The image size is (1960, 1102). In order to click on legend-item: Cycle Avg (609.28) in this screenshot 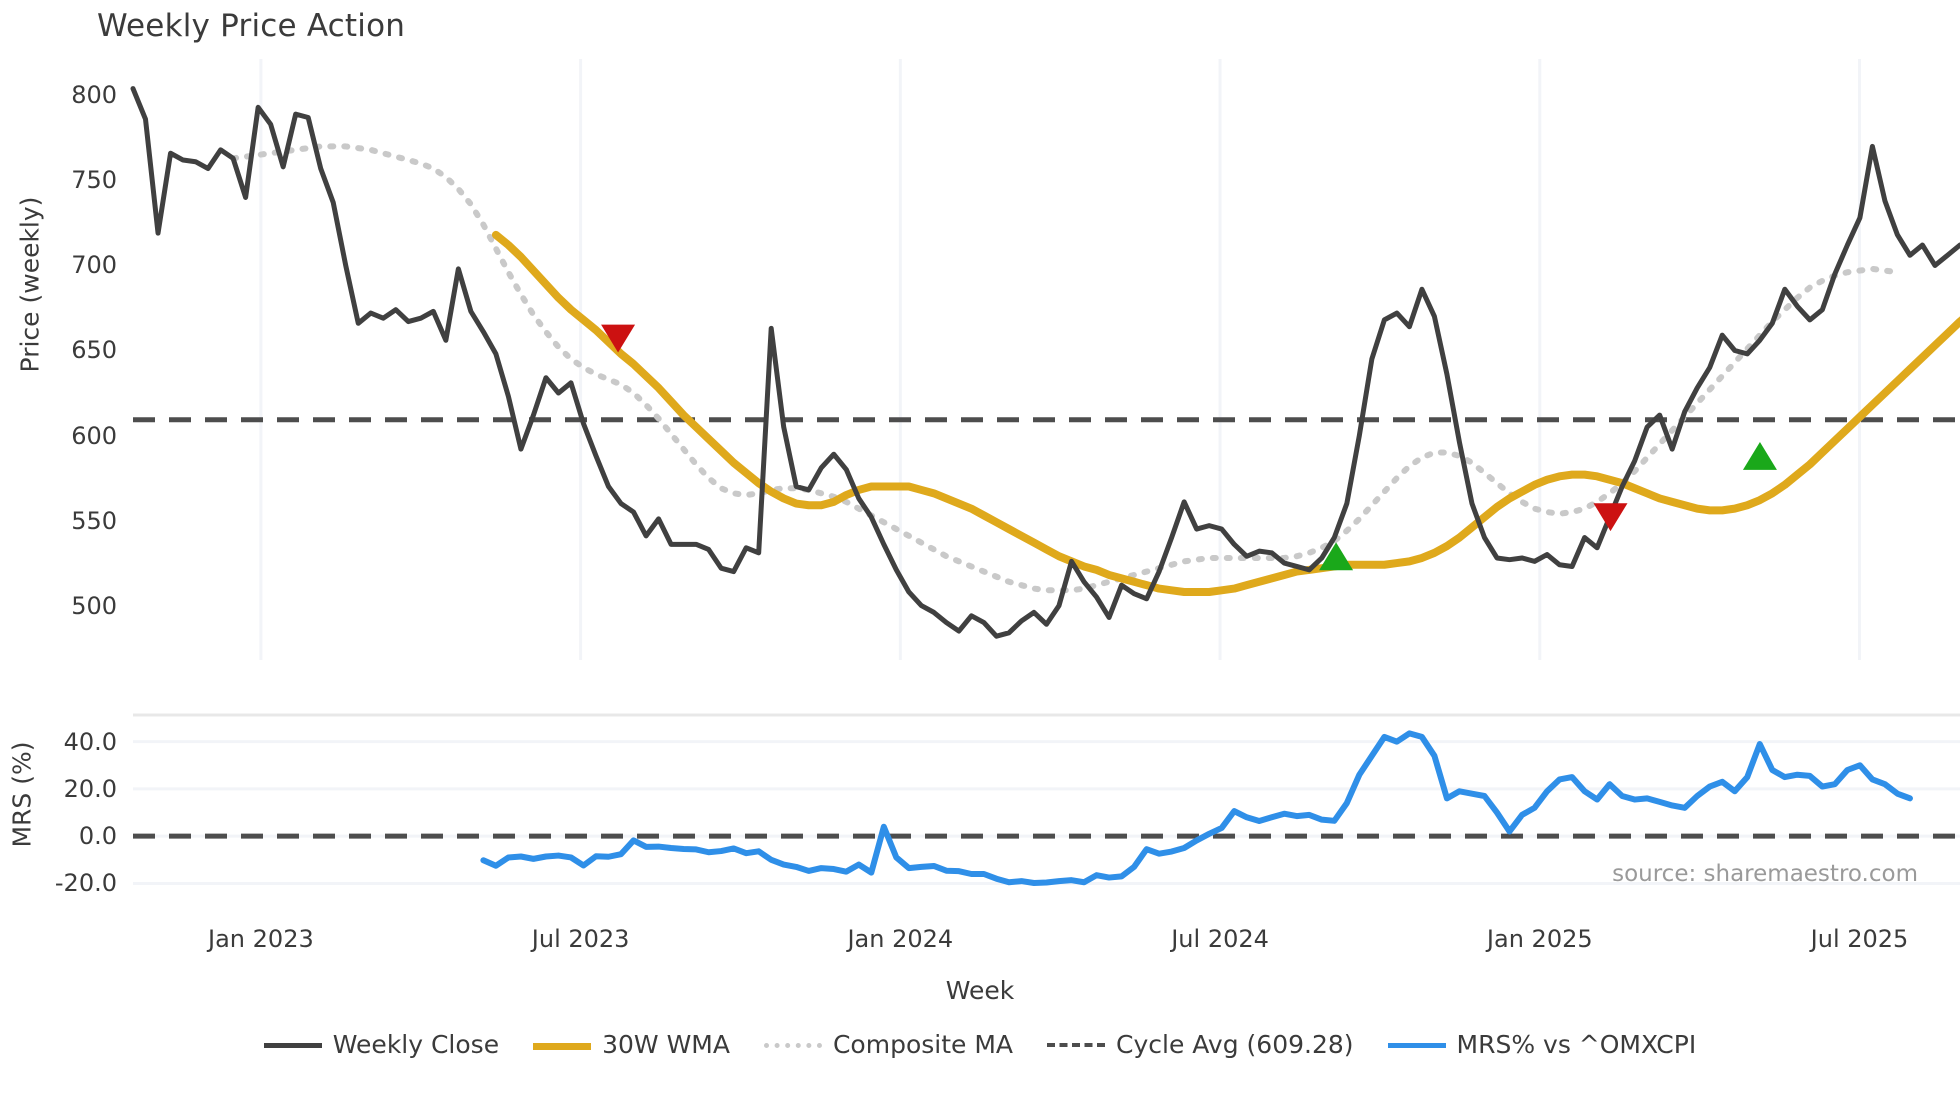, I will do `click(1200, 1044)`.